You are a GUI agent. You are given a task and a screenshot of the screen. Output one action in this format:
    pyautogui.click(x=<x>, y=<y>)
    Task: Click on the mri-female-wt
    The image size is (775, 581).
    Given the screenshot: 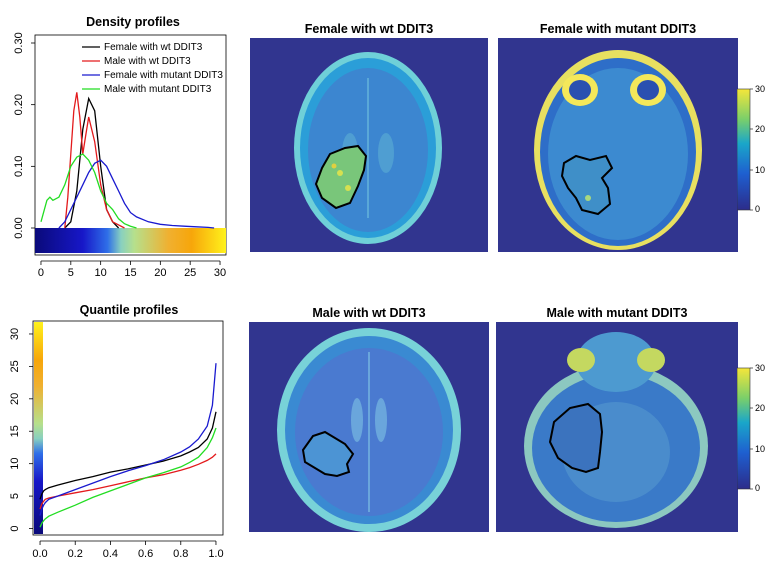 What is the action you would take?
    pyautogui.click(x=369, y=145)
    